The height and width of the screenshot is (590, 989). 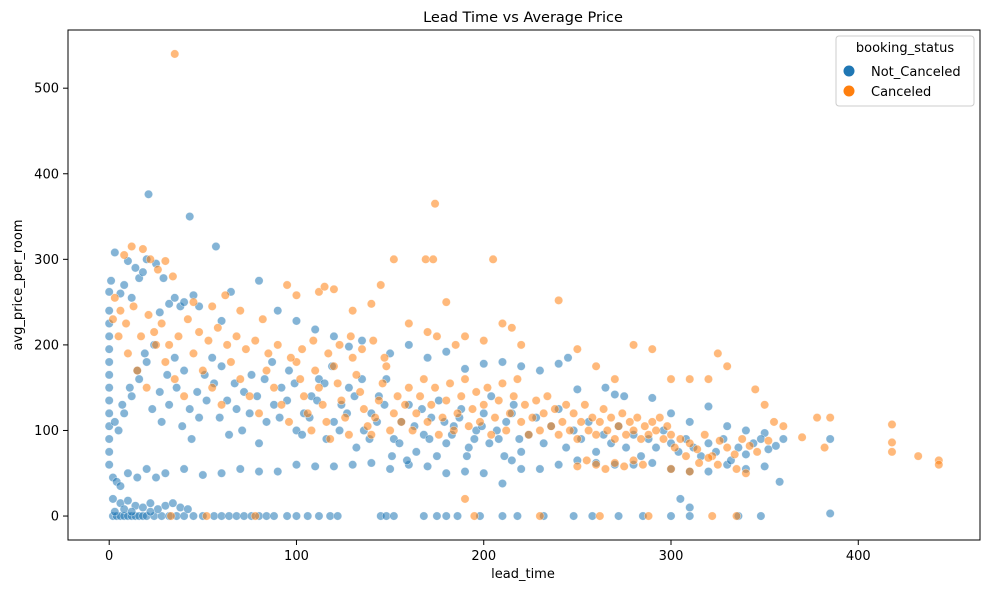 What do you see at coordinates (523, 18) in the screenshot?
I see `chart-title: Lead Time vs Average Price` at bounding box center [523, 18].